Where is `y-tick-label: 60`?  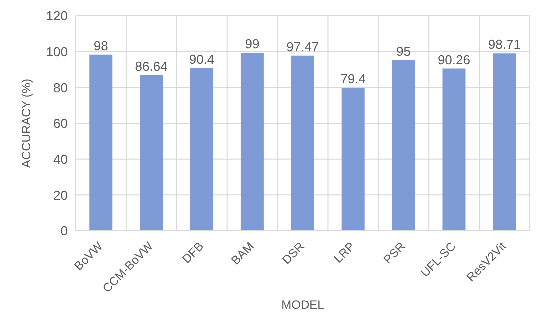 y-tick-label: 60 is located at coordinates (61, 124).